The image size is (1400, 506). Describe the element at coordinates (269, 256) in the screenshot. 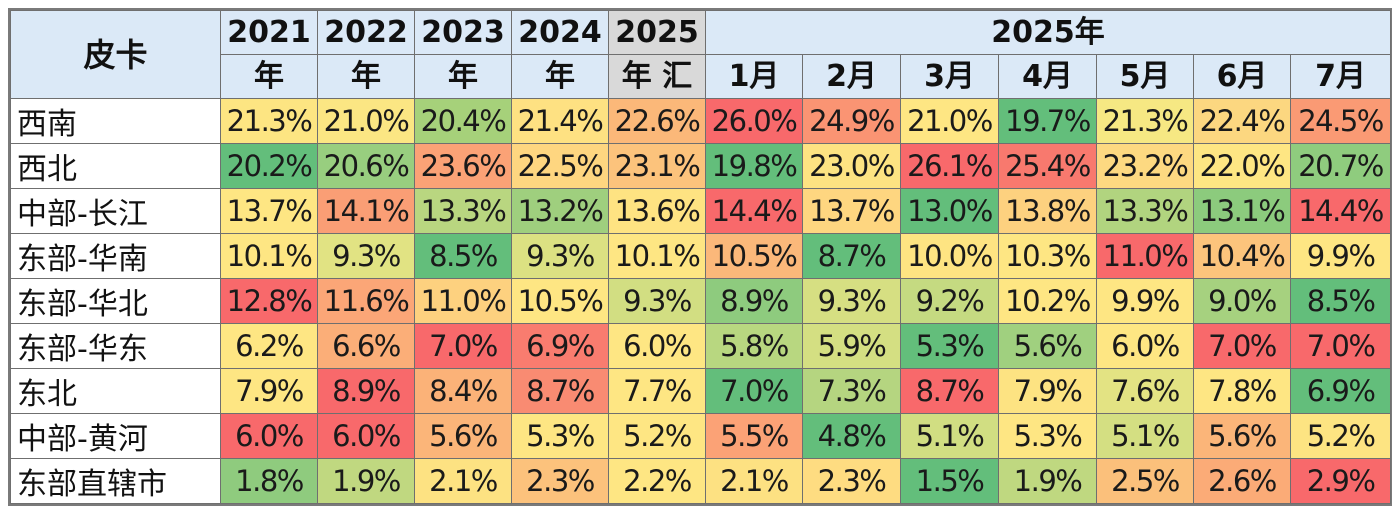

I see `share-cell: 10.1%` at that location.